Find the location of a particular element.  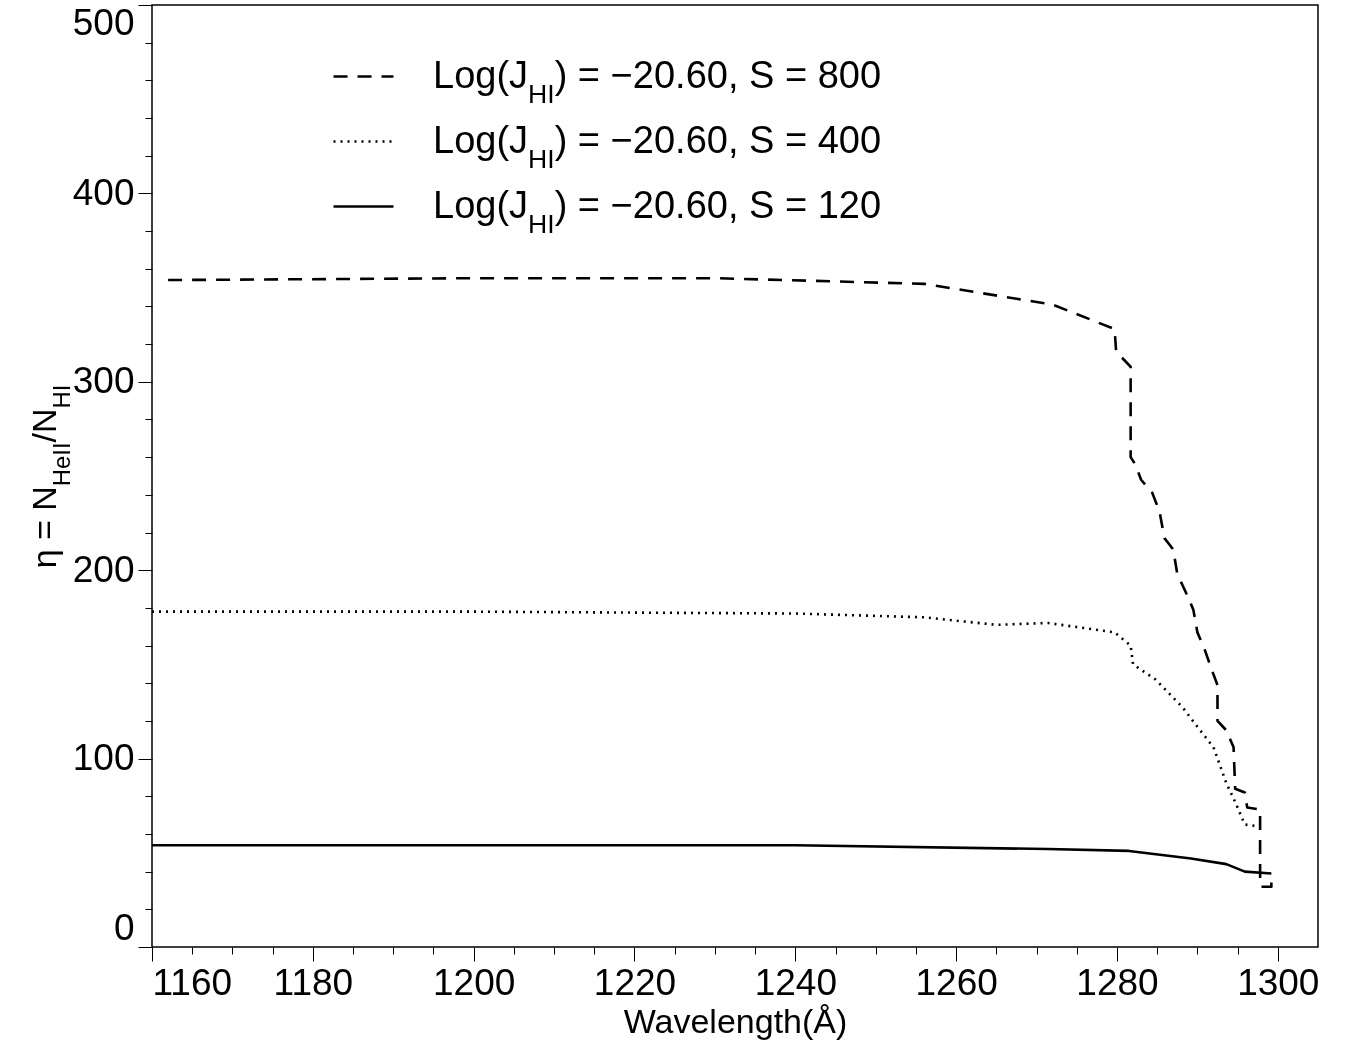

x-tick-label: 1160 is located at coordinates (192, 982).